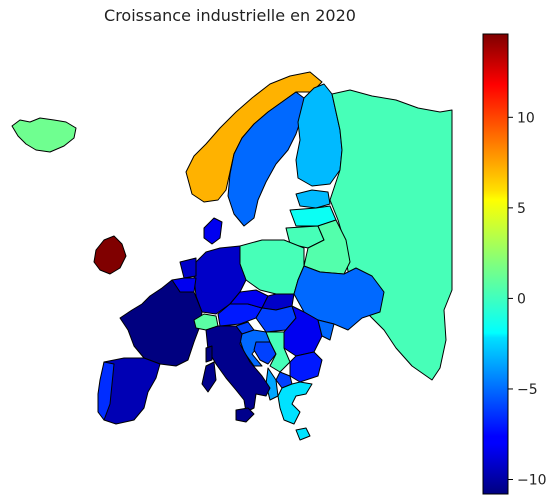 Image resolution: width=557 pixels, height=501 pixels. What do you see at coordinates (295, 403) in the screenshot?
I see `region-greece` at bounding box center [295, 403].